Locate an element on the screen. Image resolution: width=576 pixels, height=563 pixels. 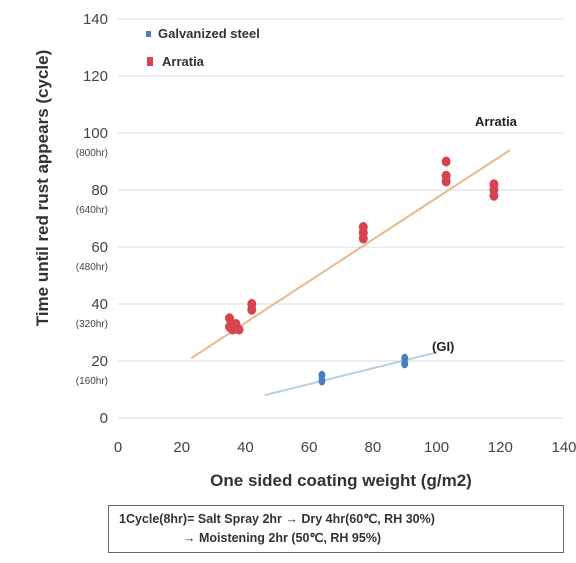
cycle-note-line2: → Moistening 2hr (50℃, RH 95%) is located at coordinates (282, 538).